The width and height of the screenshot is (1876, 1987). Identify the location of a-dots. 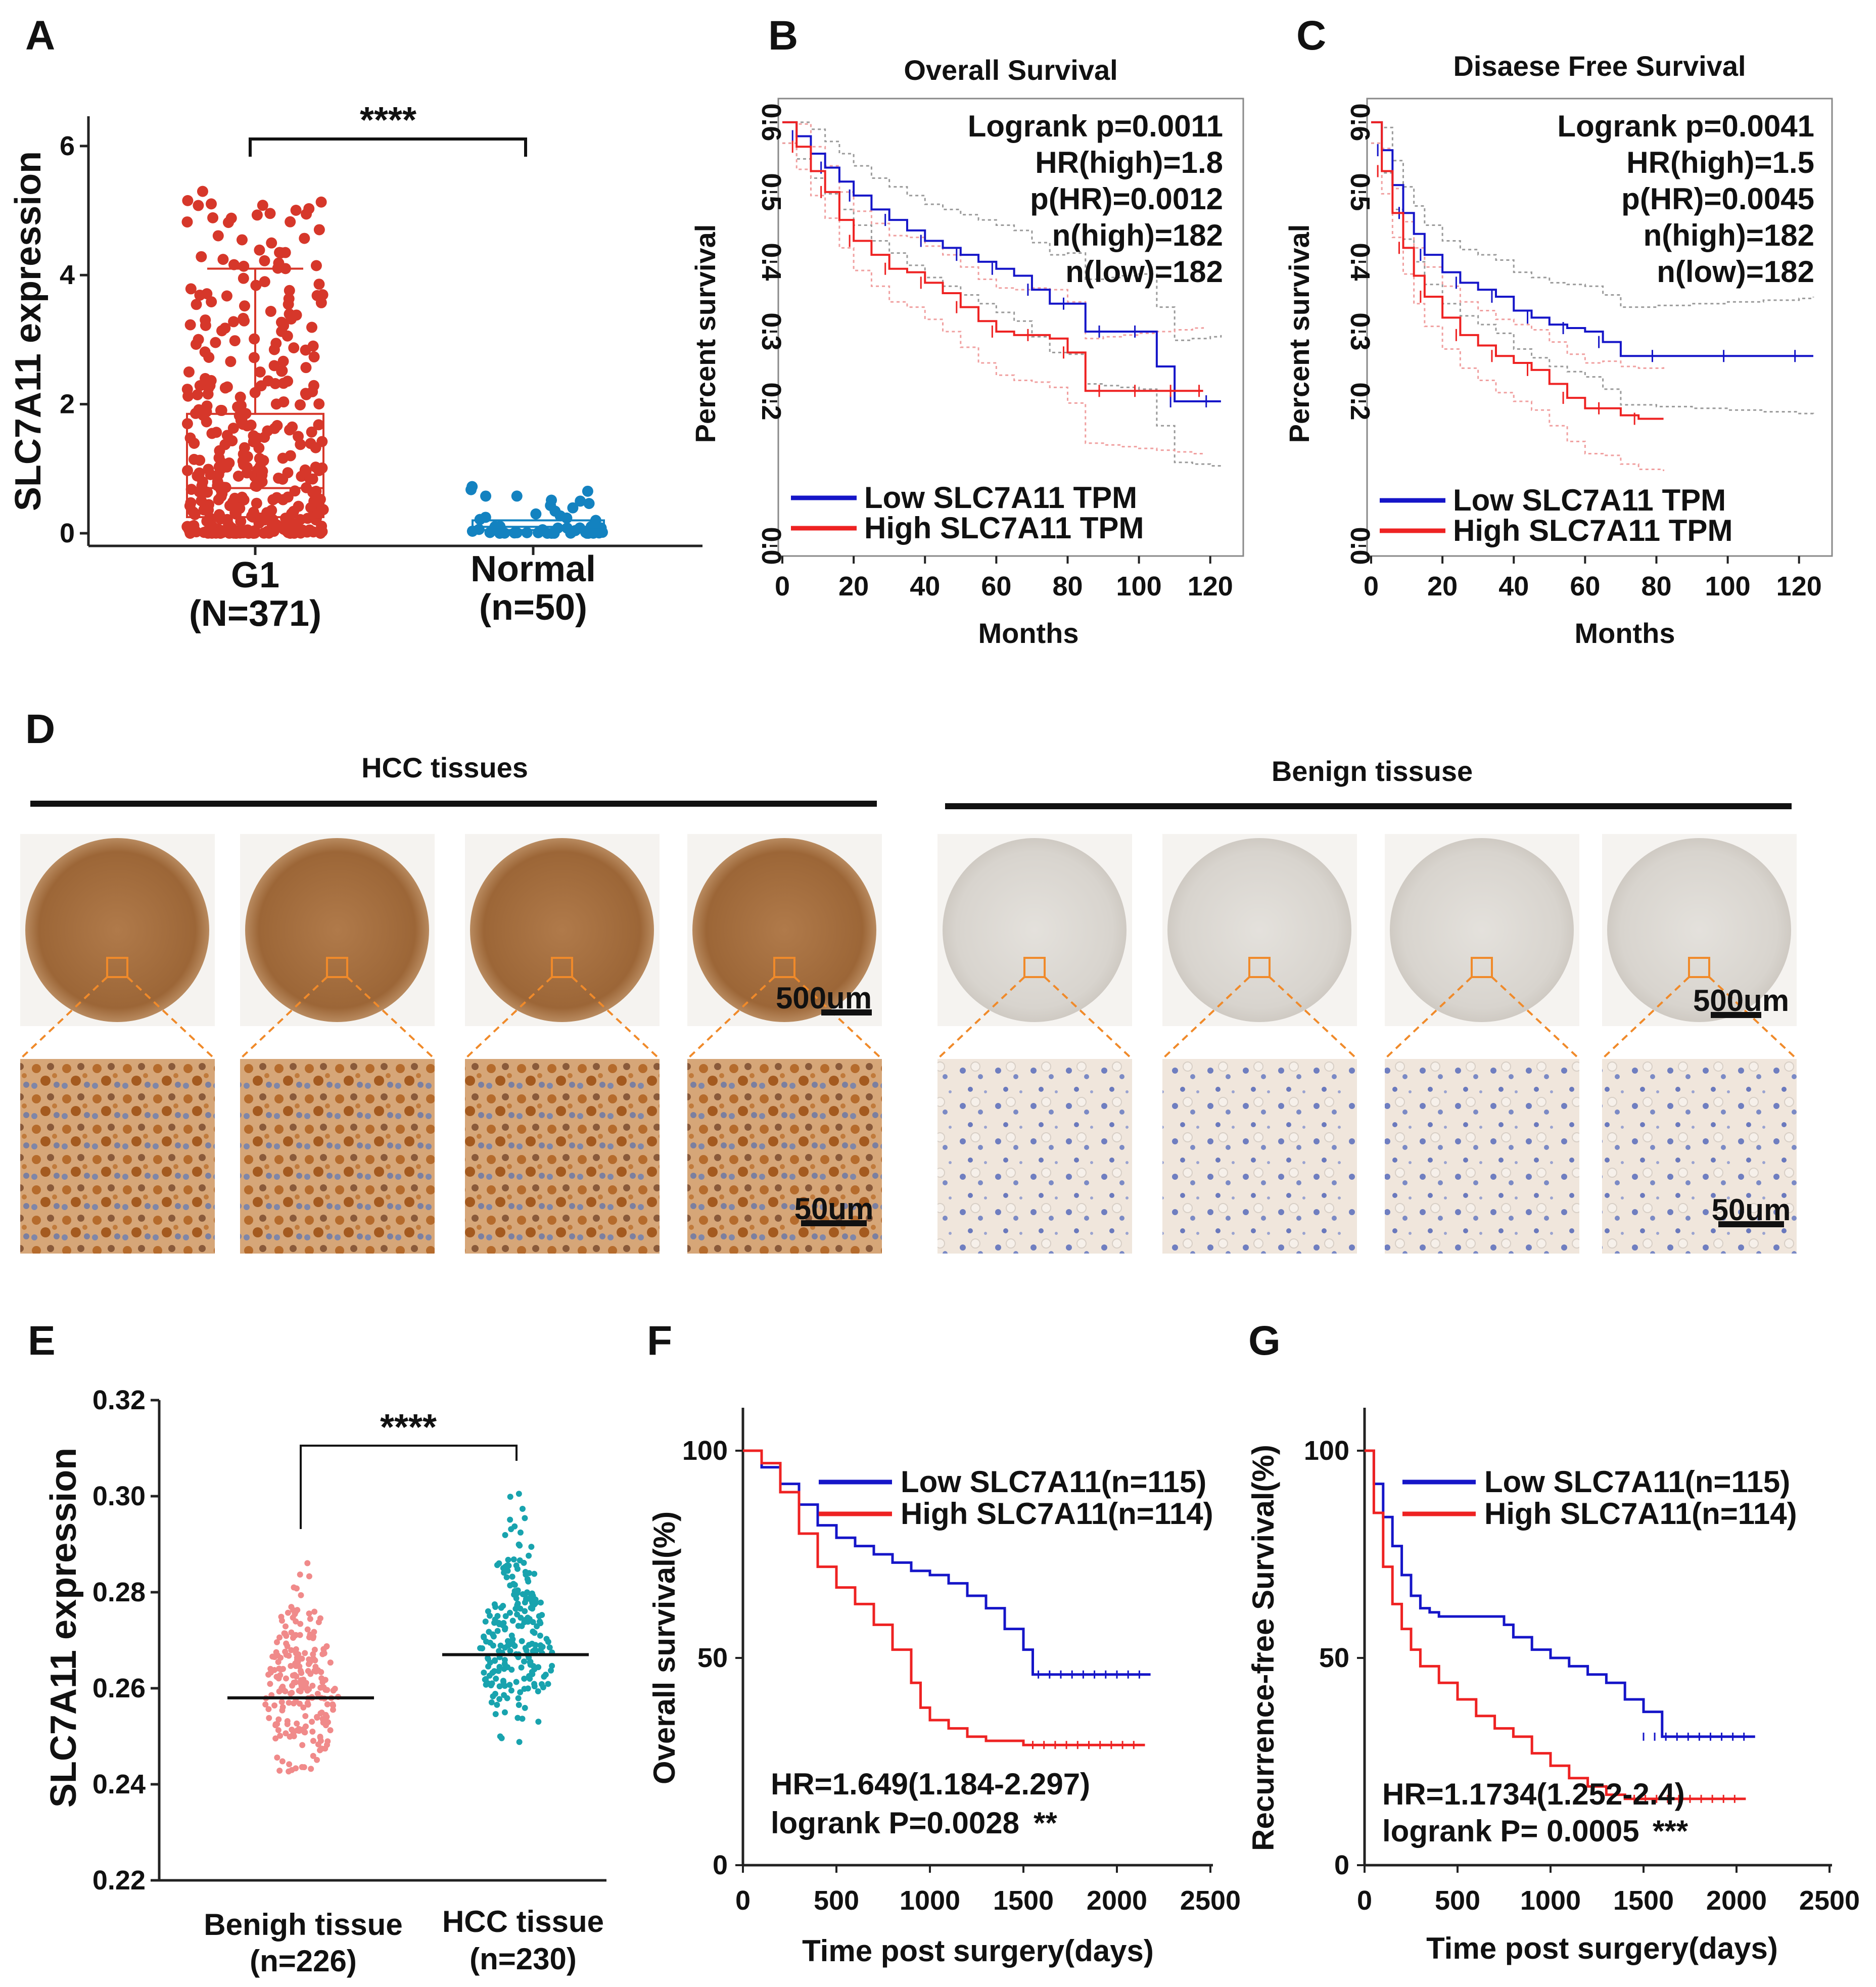
(394, 362).